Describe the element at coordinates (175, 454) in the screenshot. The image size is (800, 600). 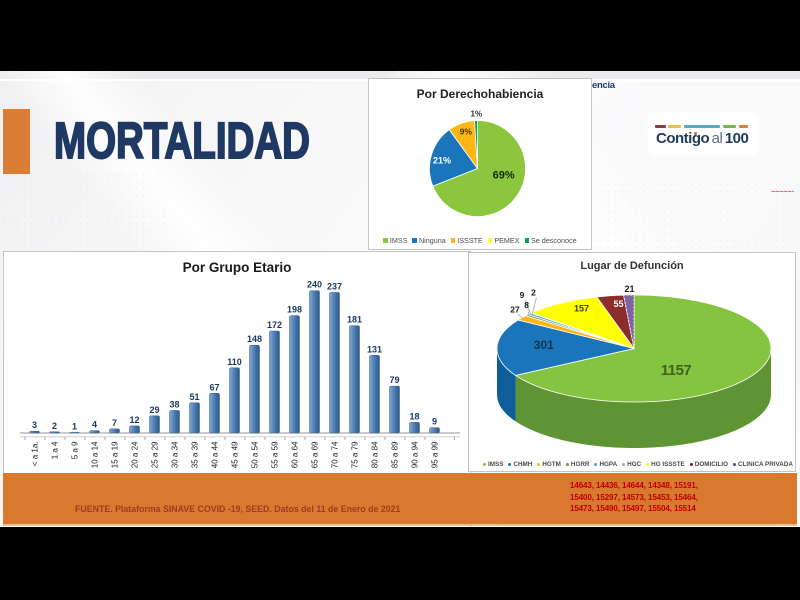
I see `svg-text: 30 a 34` at that location.